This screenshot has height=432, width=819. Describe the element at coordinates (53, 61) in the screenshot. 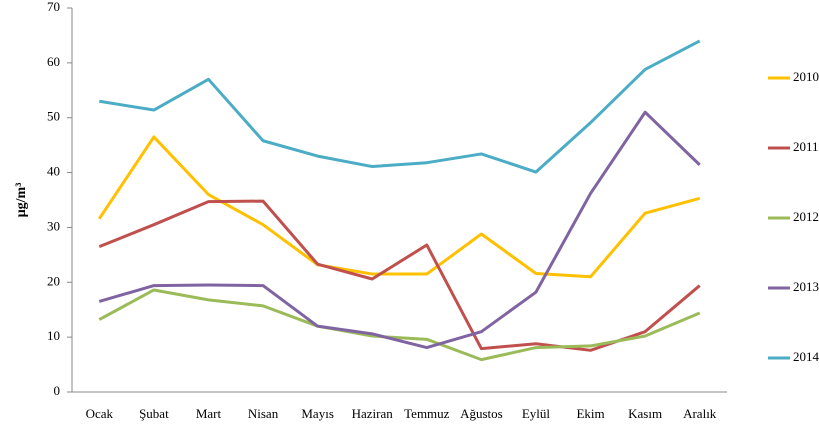

I see `y-tick-label: 60` at that location.